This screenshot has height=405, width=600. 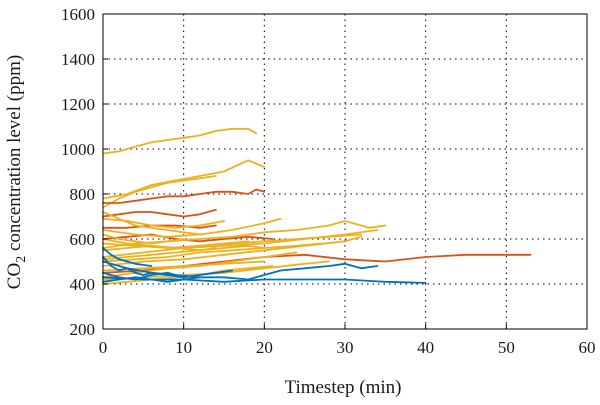 I want to click on y-tick-label: 400, so click(x=83, y=284).